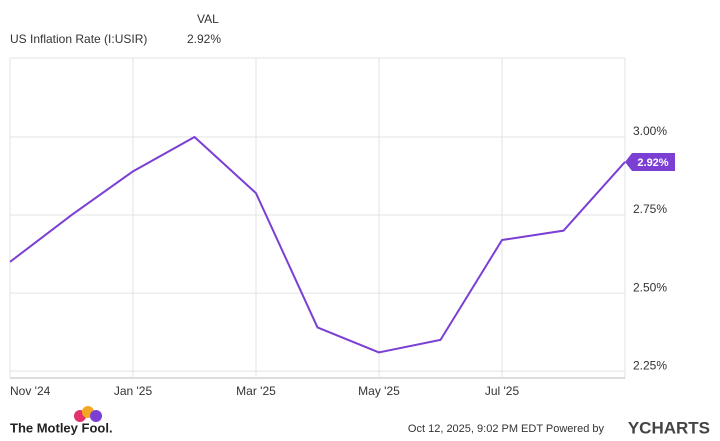 The width and height of the screenshot is (720, 441). What do you see at coordinates (650, 287) in the screenshot?
I see `y-tick-label: 2.50%` at bounding box center [650, 287].